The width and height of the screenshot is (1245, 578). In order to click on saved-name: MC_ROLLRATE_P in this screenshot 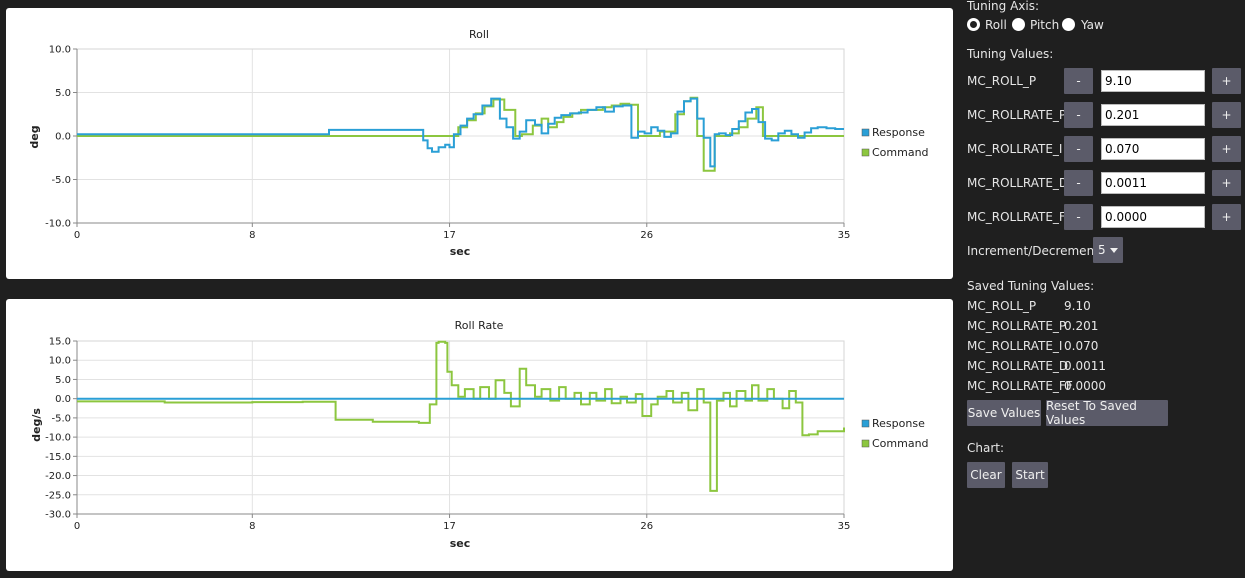, I will do `click(1017, 326)`.